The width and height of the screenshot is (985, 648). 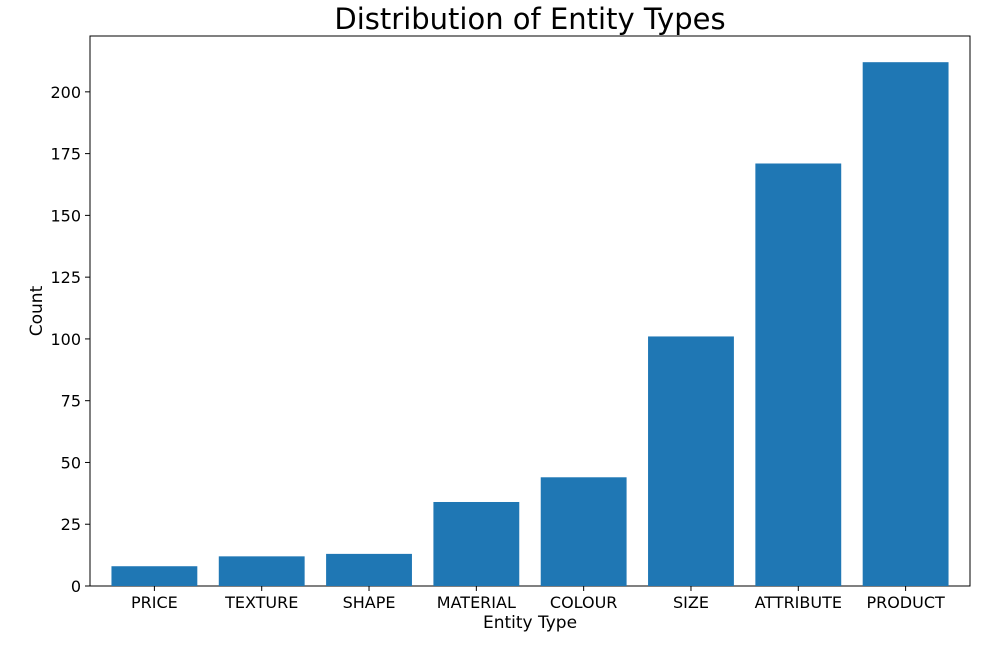 I want to click on x-axis-label: Entity Type, so click(x=530, y=623).